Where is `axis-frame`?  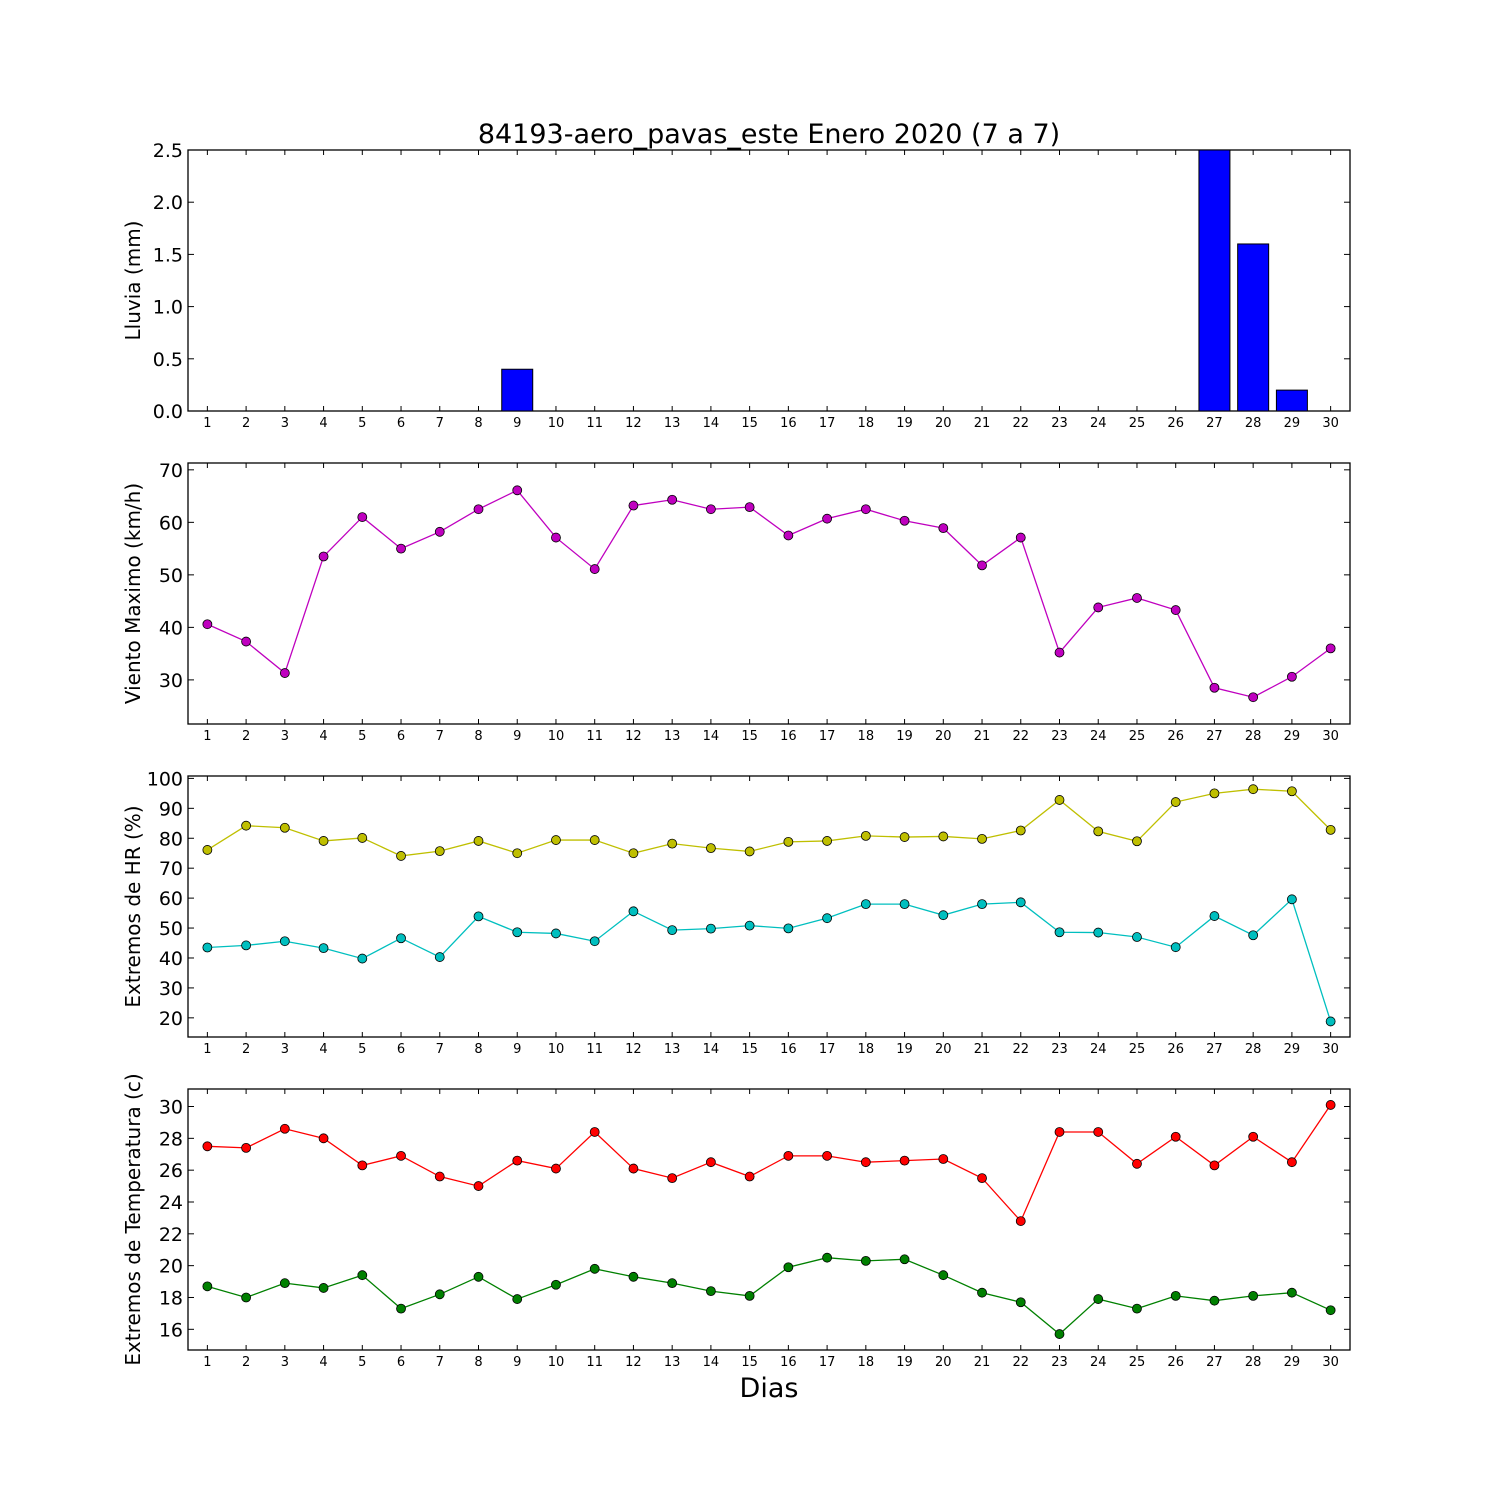
axis-frame is located at coordinates (769, 280).